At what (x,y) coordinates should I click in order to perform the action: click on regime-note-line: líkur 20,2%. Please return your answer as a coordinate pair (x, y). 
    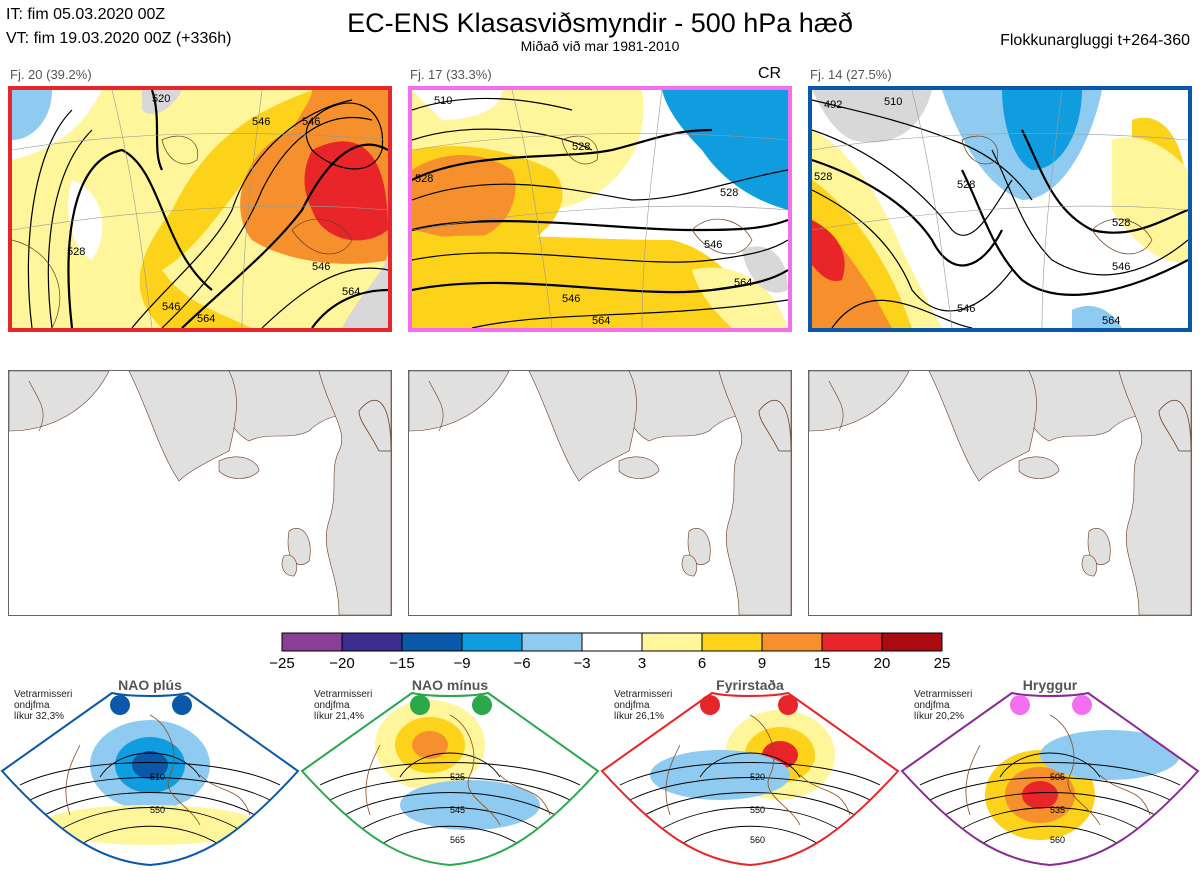
    Looking at the image, I should click on (939, 716).